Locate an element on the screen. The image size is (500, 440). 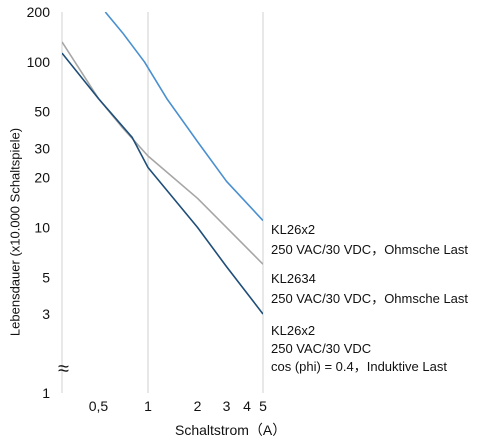
y-axis-label: Lebensdauer (x10.000 Schaltspiele) is located at coordinates (15, 232).